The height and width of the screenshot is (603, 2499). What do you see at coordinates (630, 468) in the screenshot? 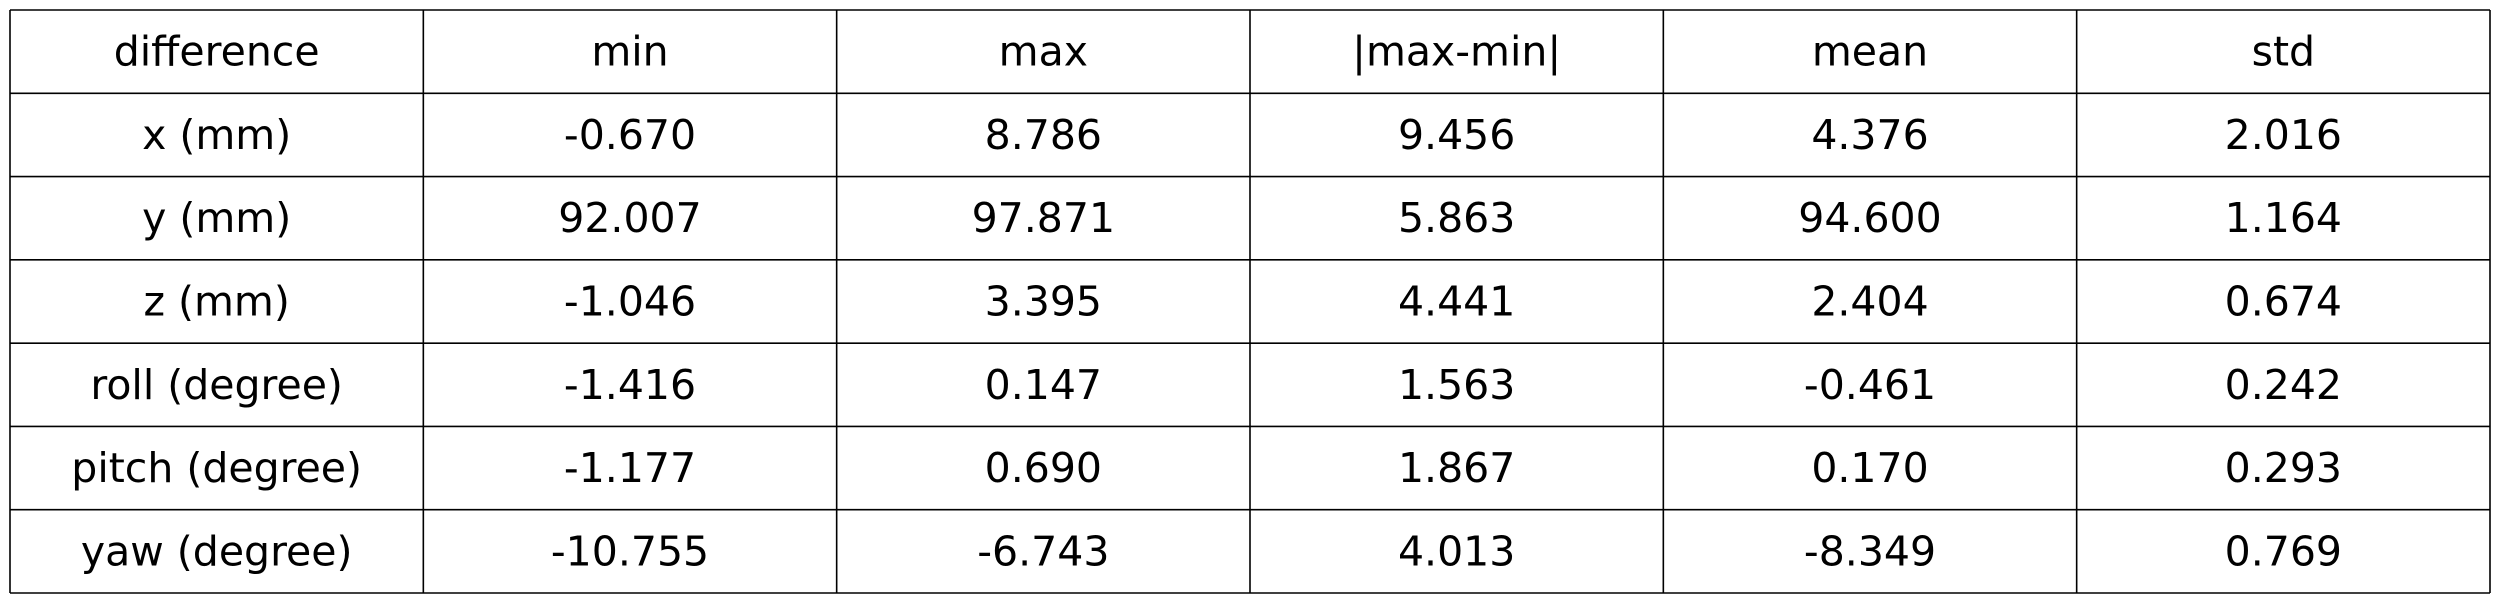
I see `table-cell: -1.177` at bounding box center [630, 468].